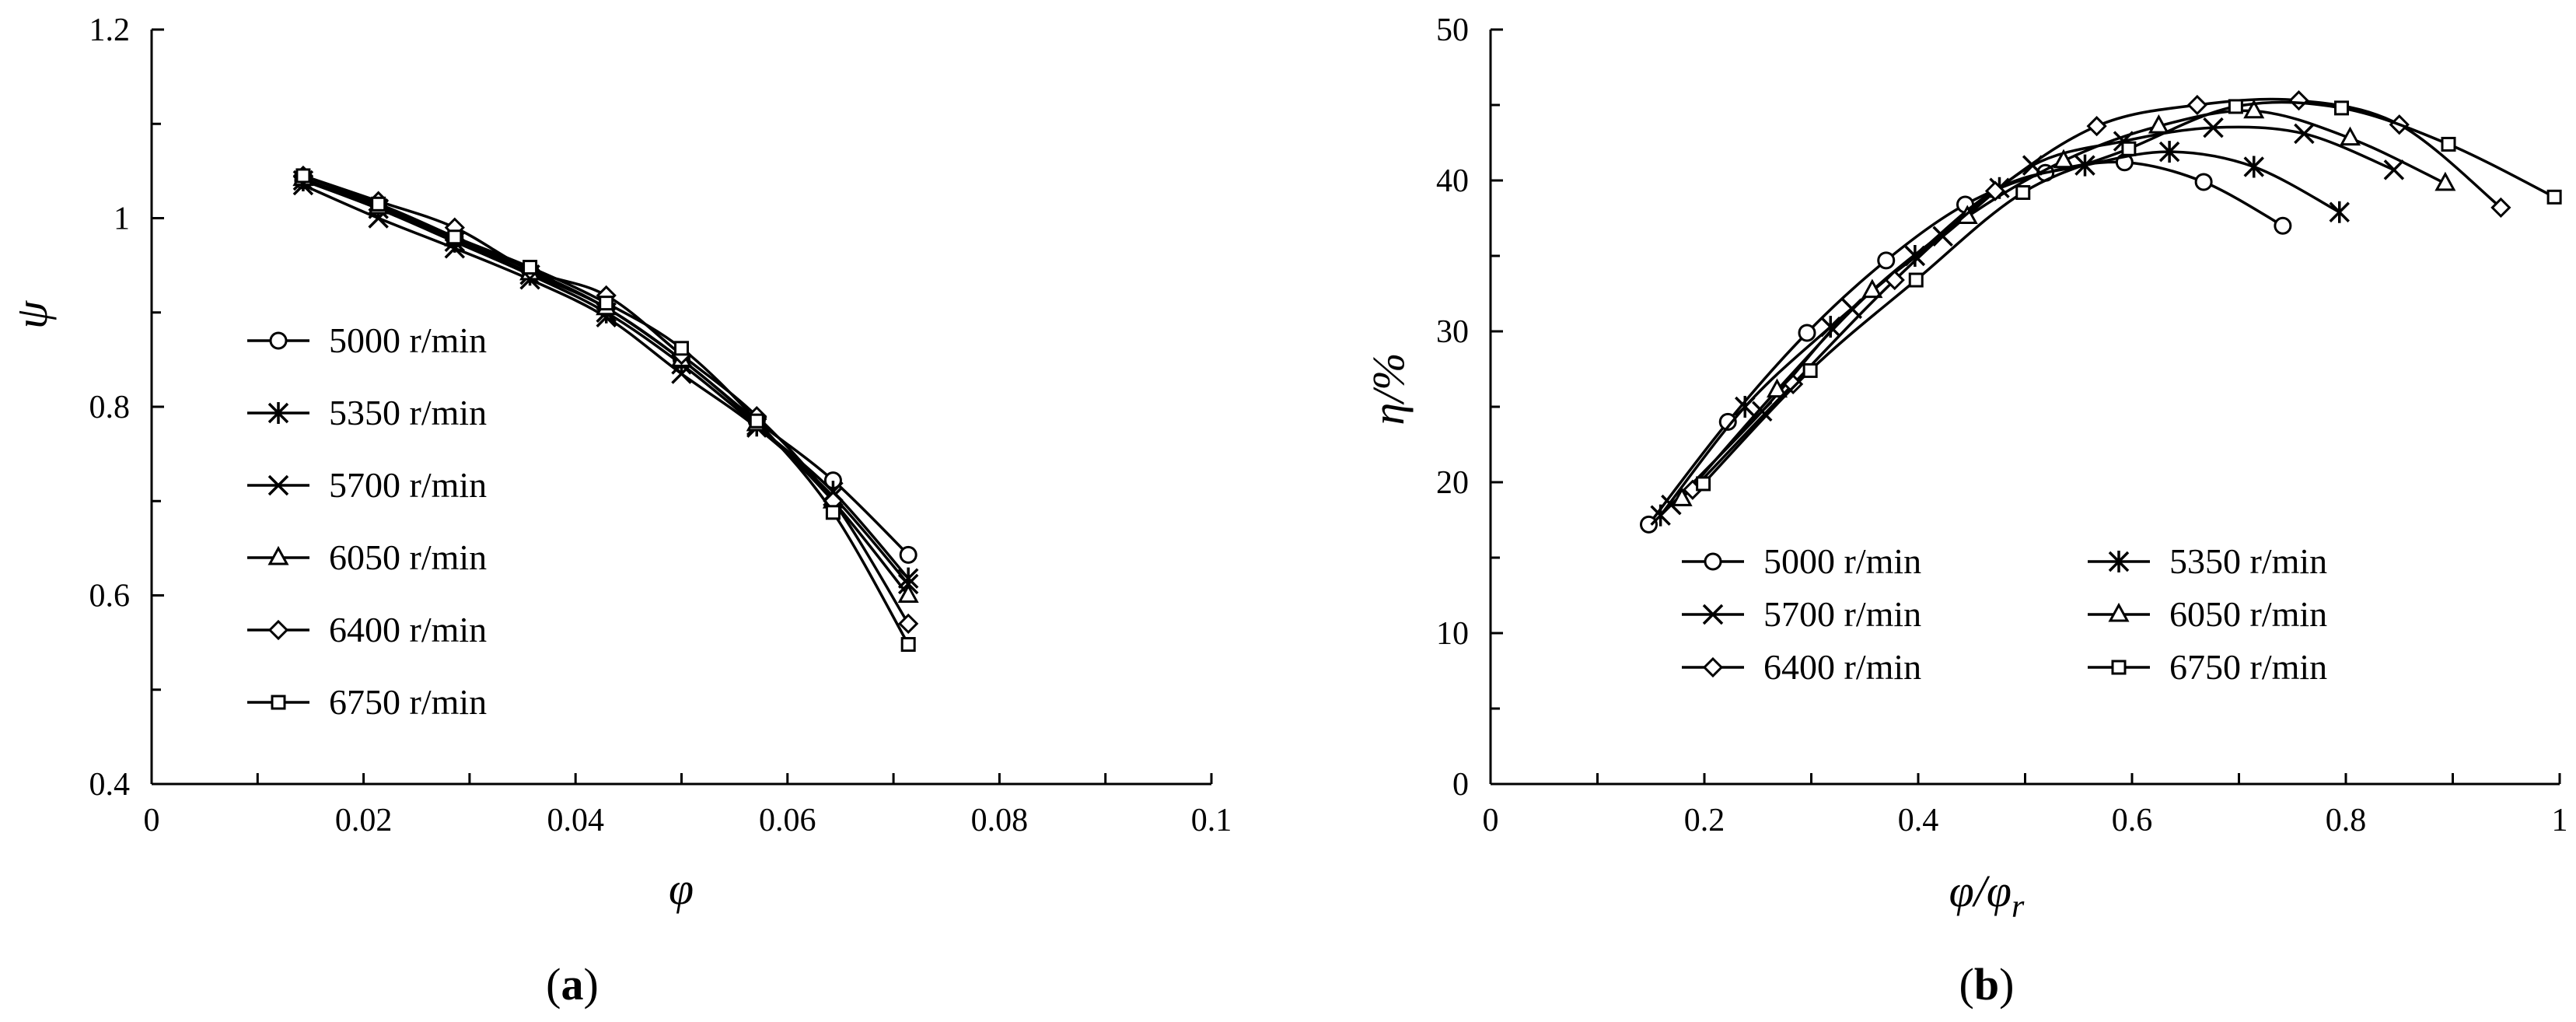 Image resolution: width=2576 pixels, height=1022 pixels. What do you see at coordinates (1704, 821) in the screenshot?
I see `x-tick-label: 0.2` at bounding box center [1704, 821].